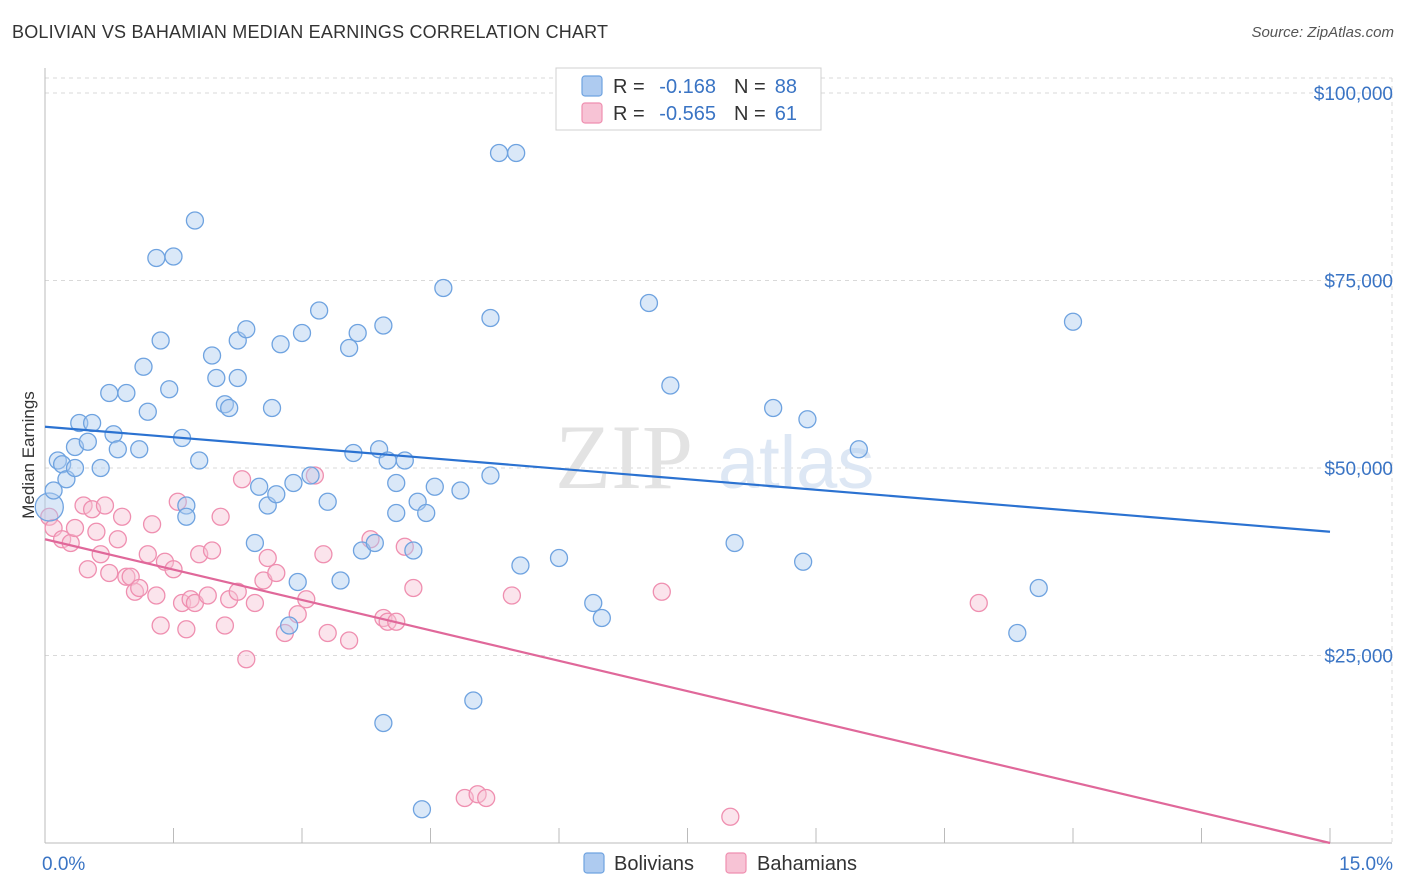  I want to click on y-axis-label: Median Earnings, so click(28, 455).